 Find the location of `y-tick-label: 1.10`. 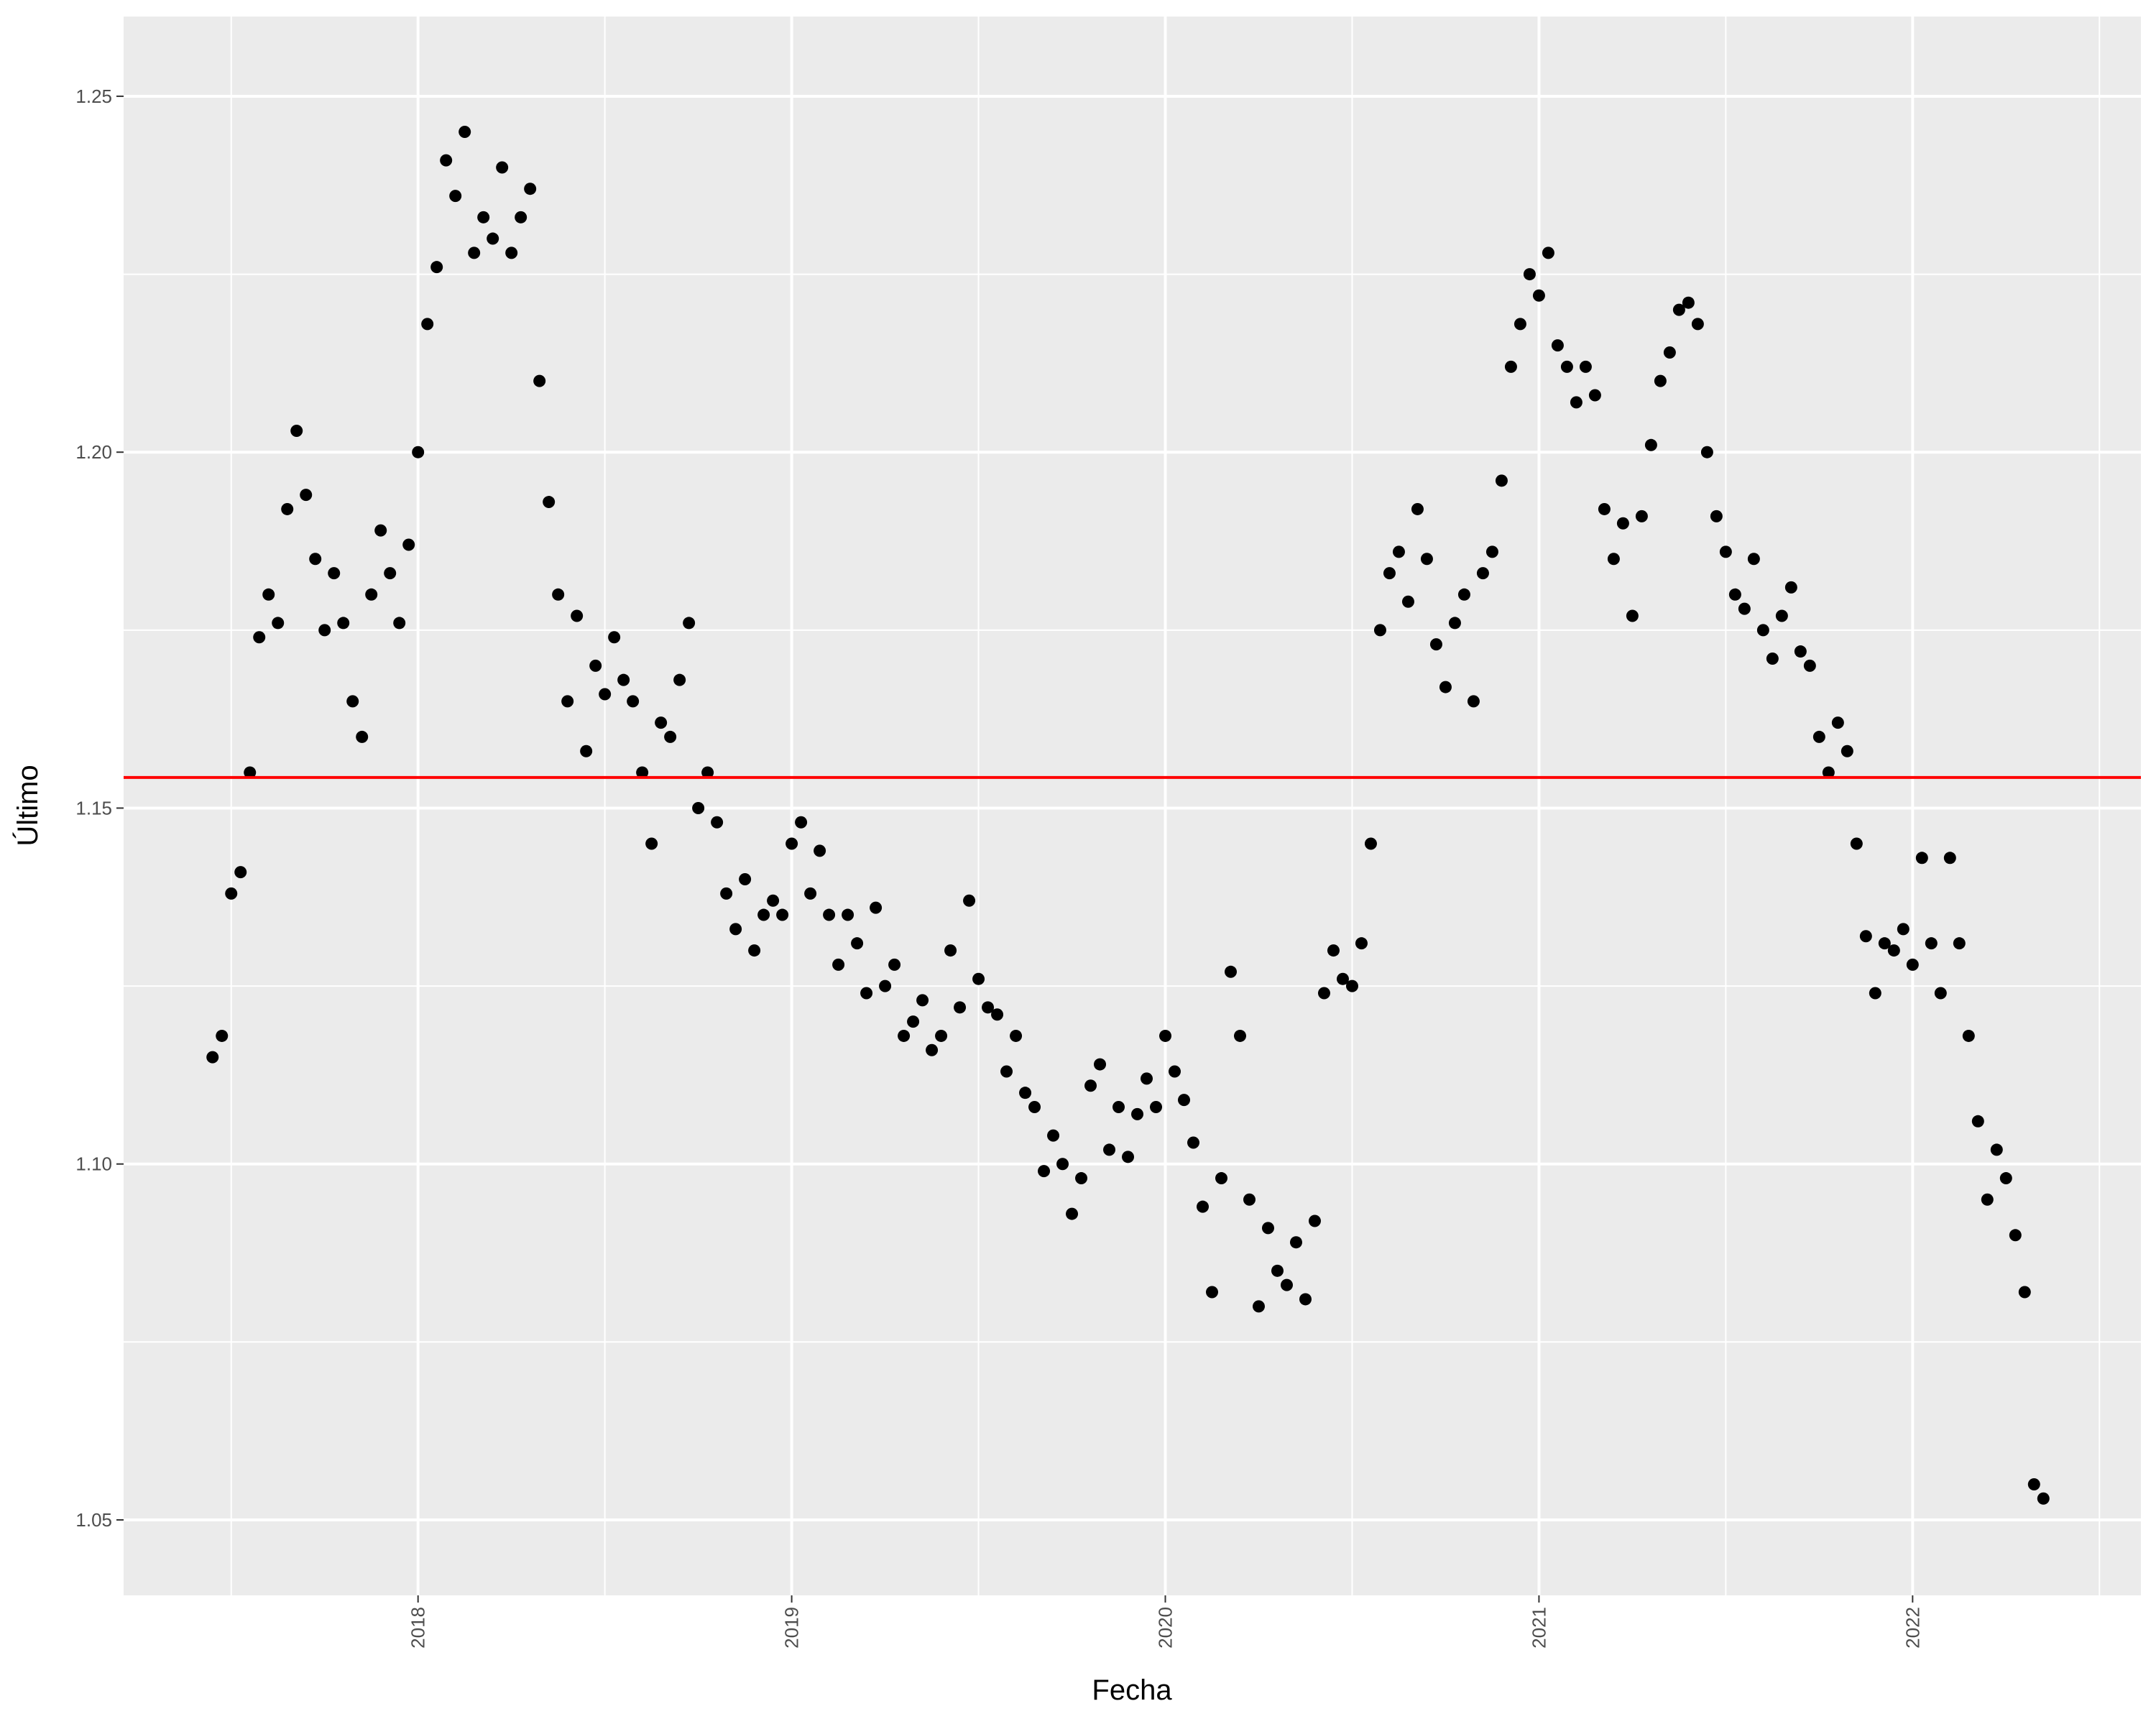

y-tick-label: 1.10 is located at coordinates (93, 1164).